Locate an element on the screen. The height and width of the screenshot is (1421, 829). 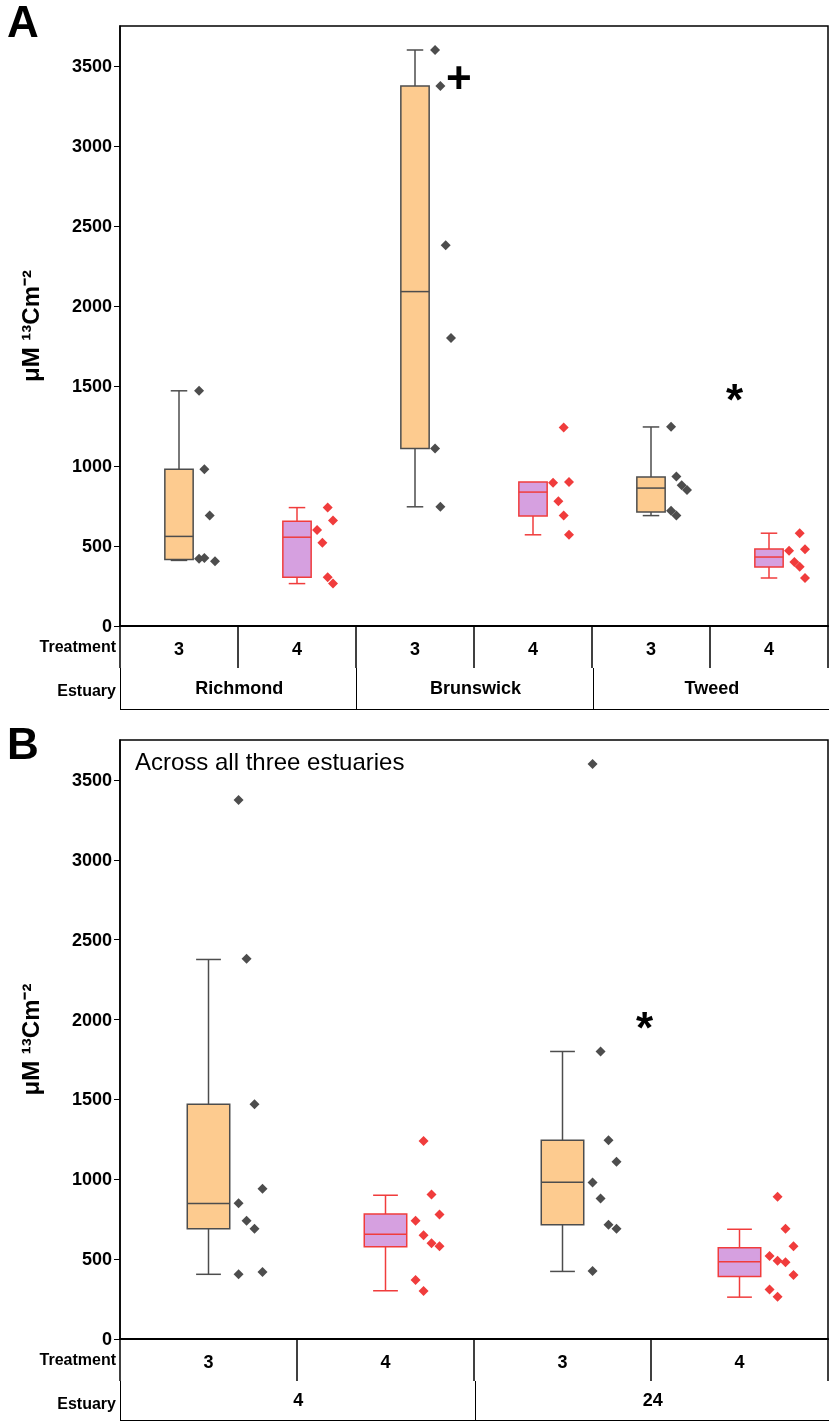
text: 4 is located at coordinates (298, 1401).